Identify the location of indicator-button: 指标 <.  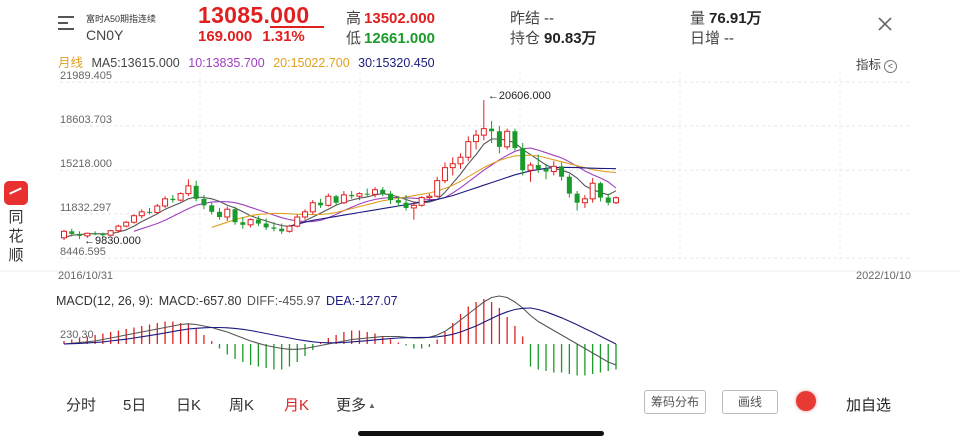
(877, 63).